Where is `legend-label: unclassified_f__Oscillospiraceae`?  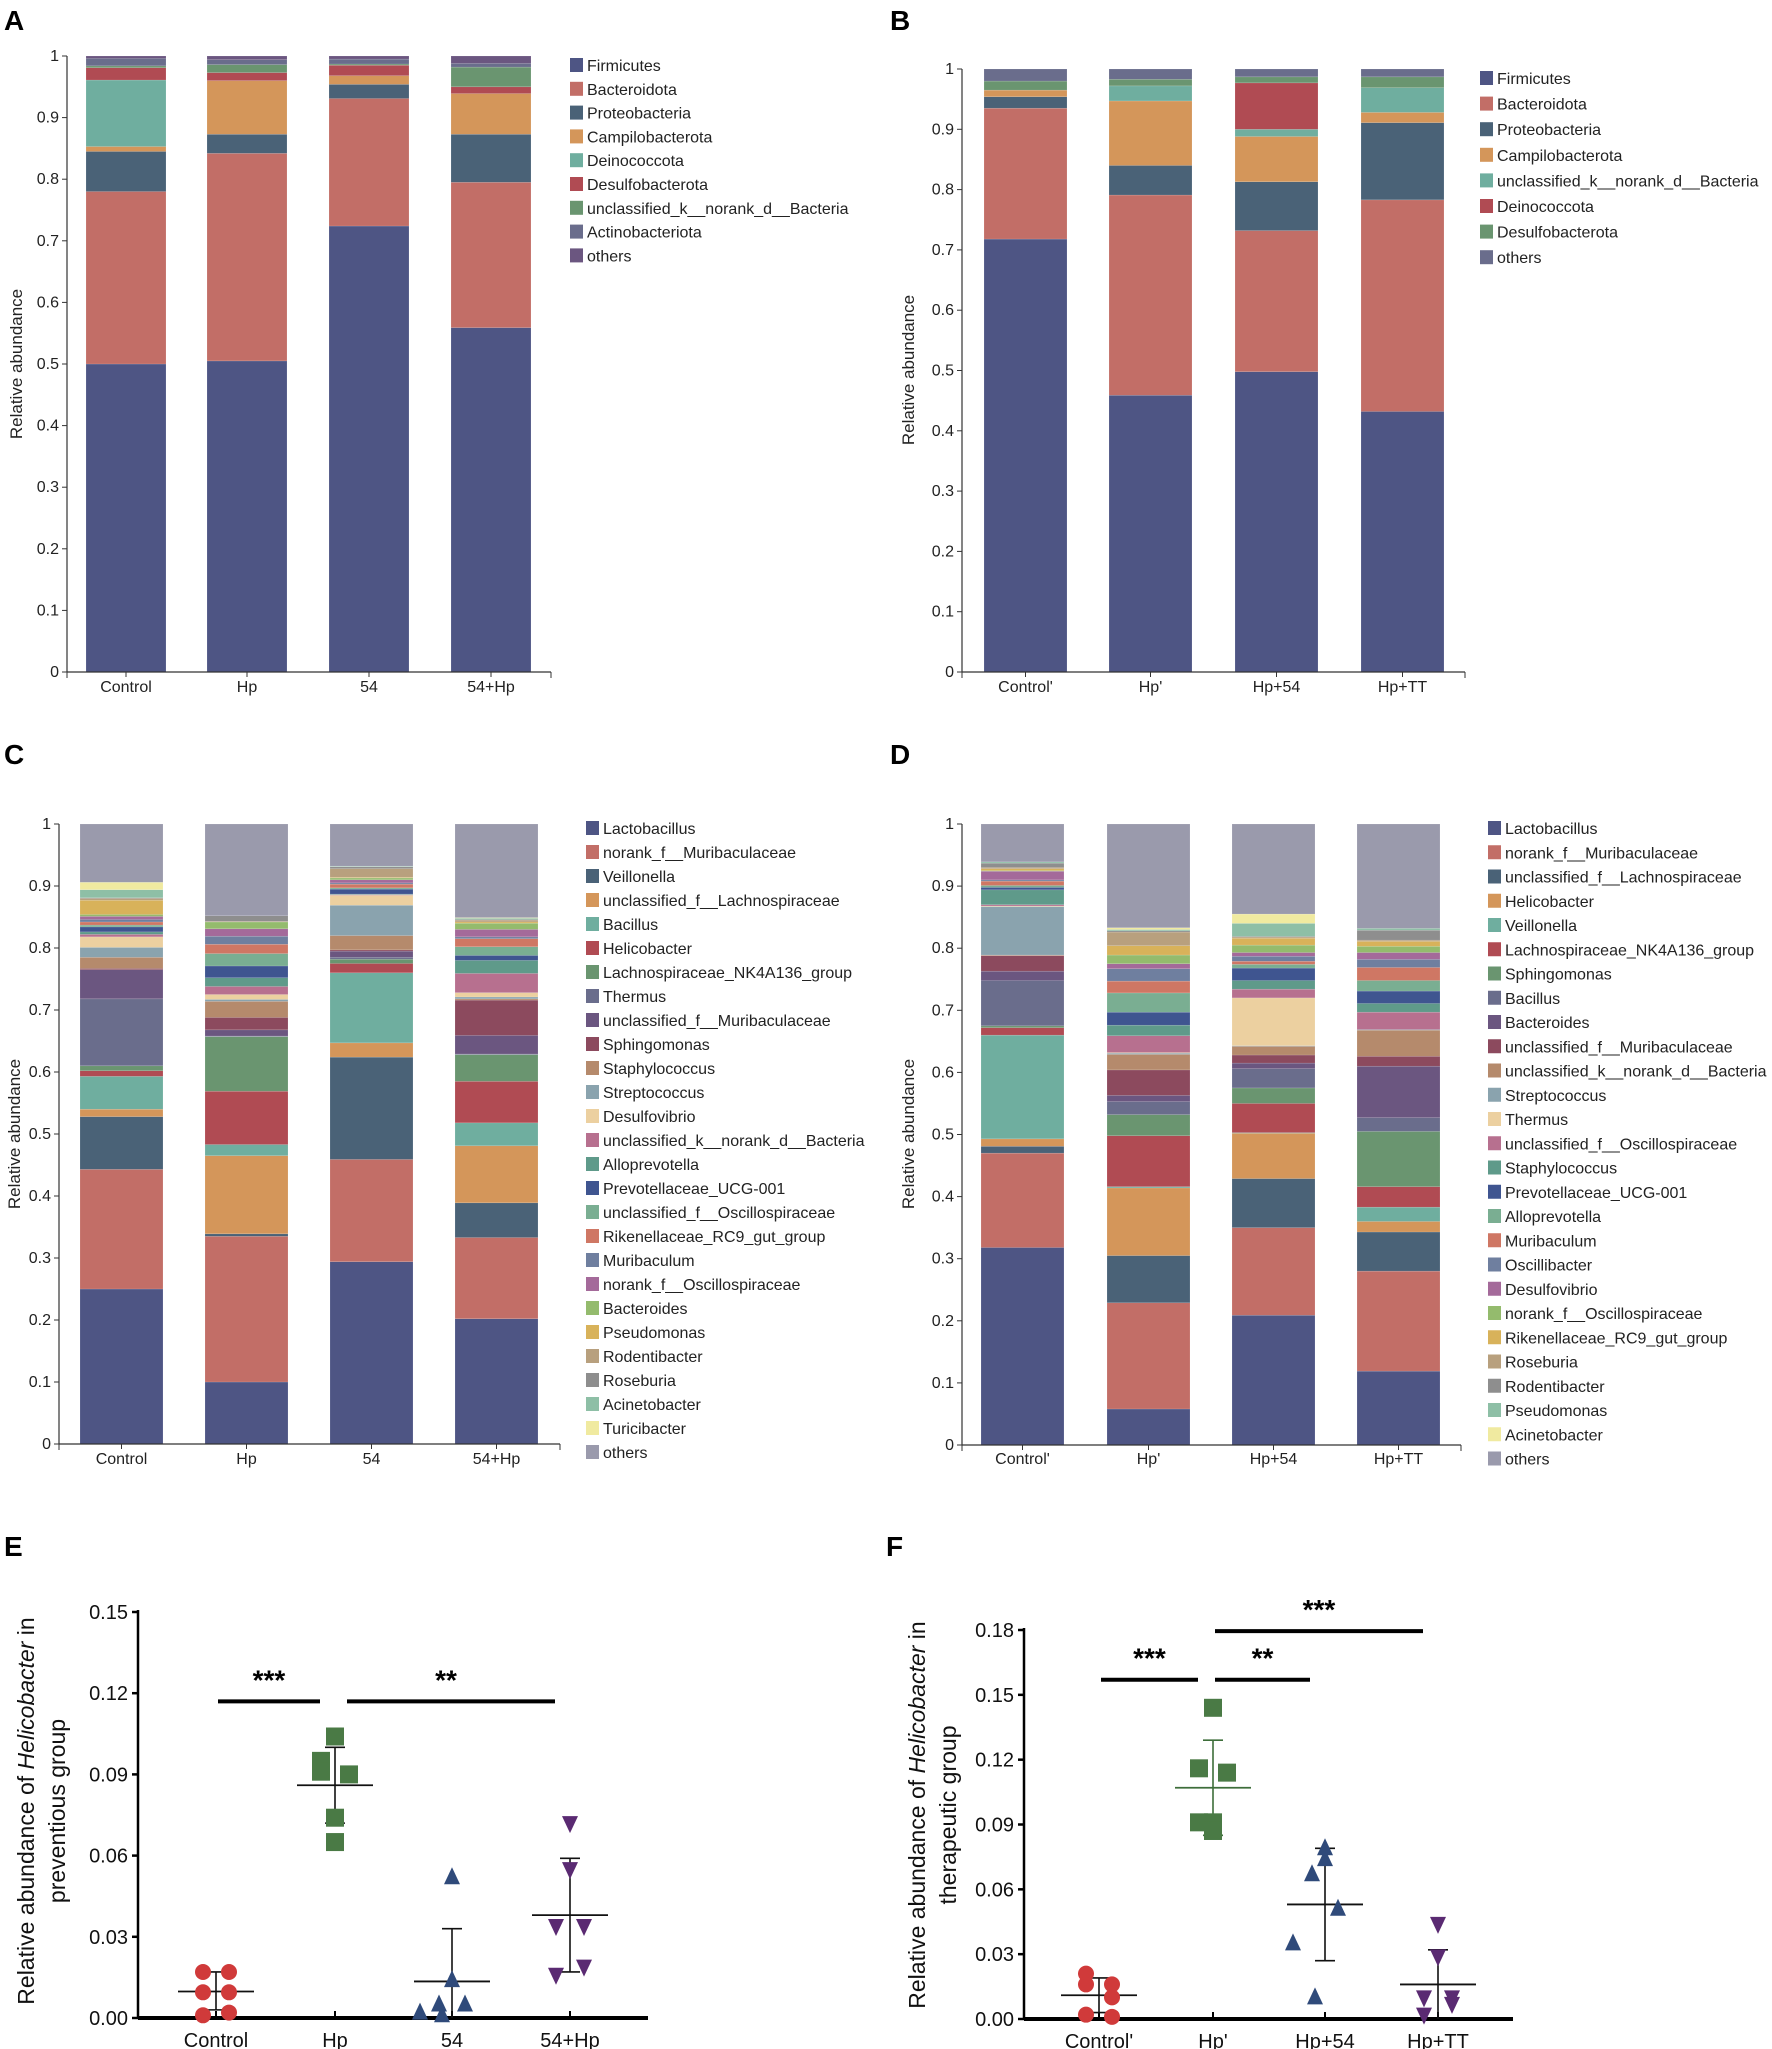 legend-label: unclassified_f__Oscillospiraceae is located at coordinates (719, 1213).